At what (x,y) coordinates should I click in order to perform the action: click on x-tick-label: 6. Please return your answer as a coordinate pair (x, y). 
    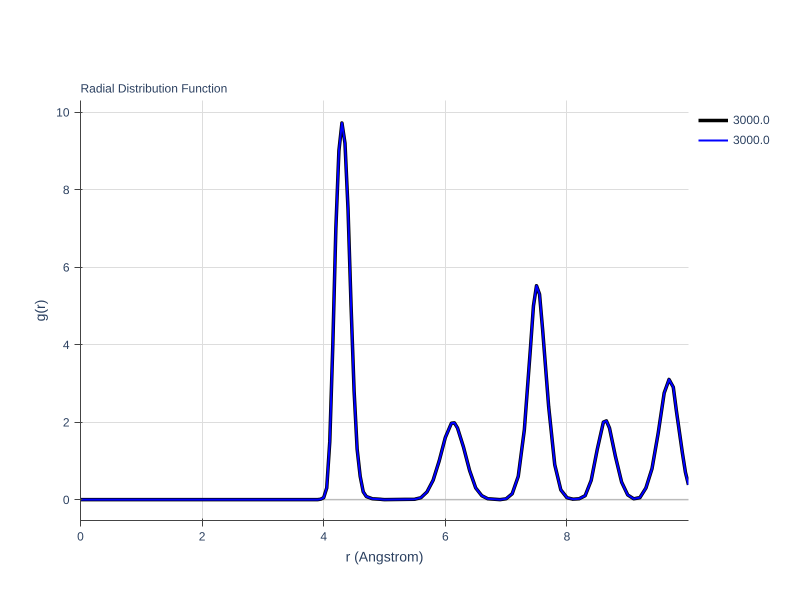
    Looking at the image, I should click on (445, 537).